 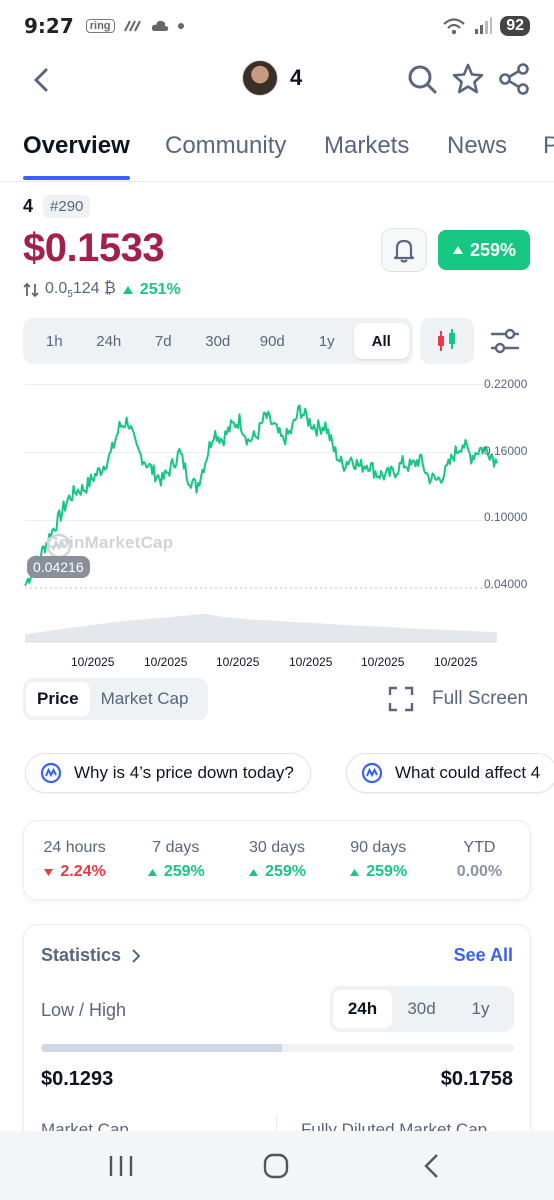 What do you see at coordinates (272, 341) in the screenshot?
I see `range-90d: 90d` at bounding box center [272, 341].